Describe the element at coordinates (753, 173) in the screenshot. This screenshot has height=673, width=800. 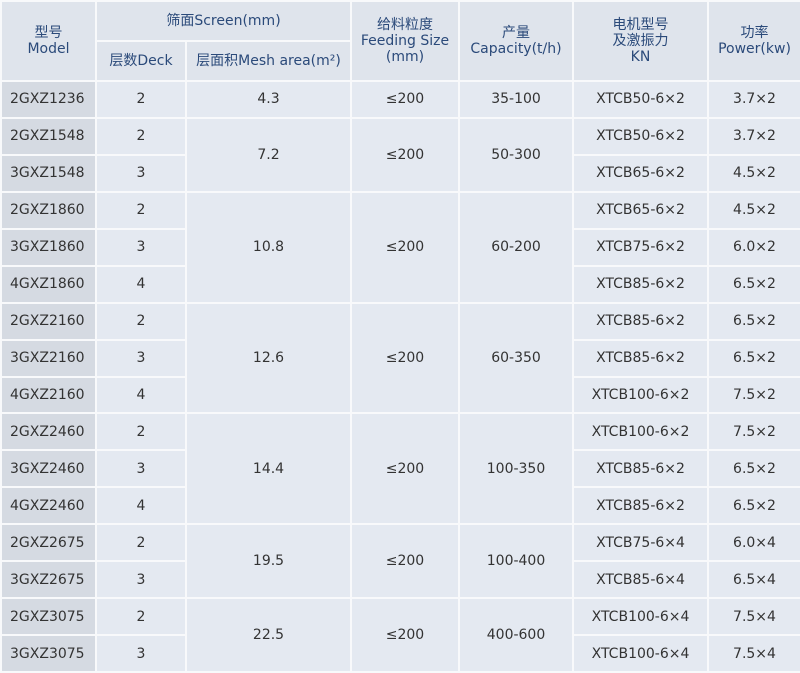
I see `power: 4.5×2` at that location.